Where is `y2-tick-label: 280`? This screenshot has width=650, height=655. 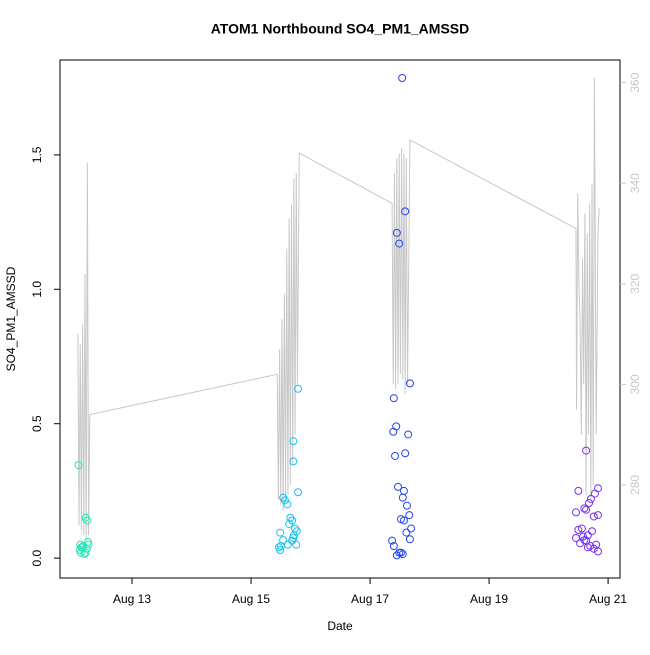 y2-tick-label: 280 is located at coordinates (635, 485).